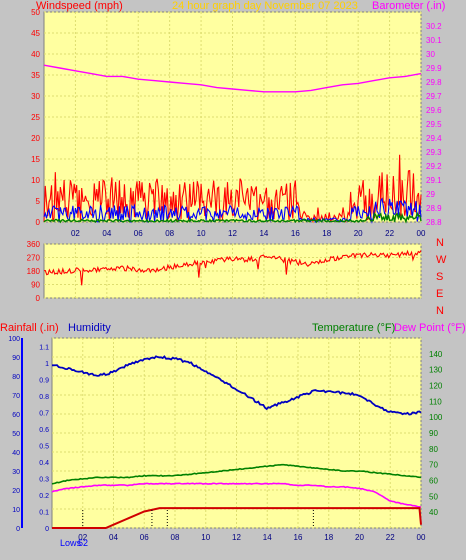 This screenshot has height=560, width=466. I want to click on barometer-y-tick-label: 28.9, so click(434, 208).